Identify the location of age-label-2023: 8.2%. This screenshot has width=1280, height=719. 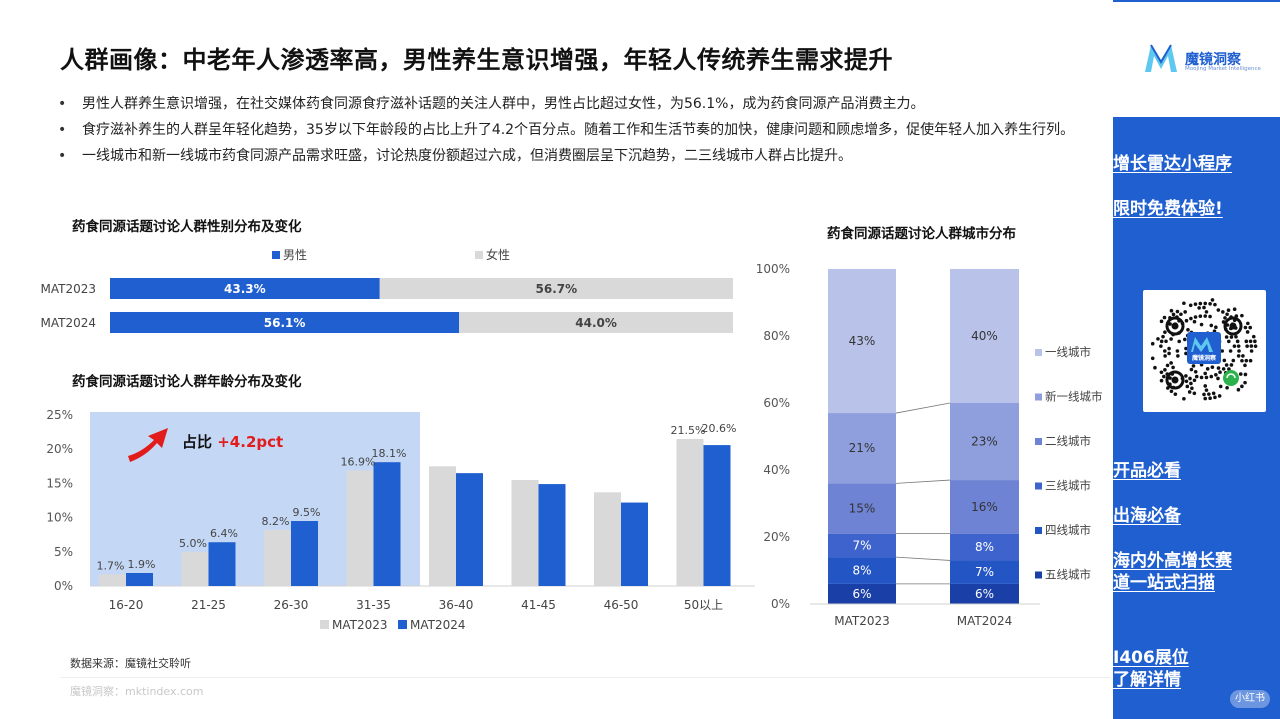
(276, 521).